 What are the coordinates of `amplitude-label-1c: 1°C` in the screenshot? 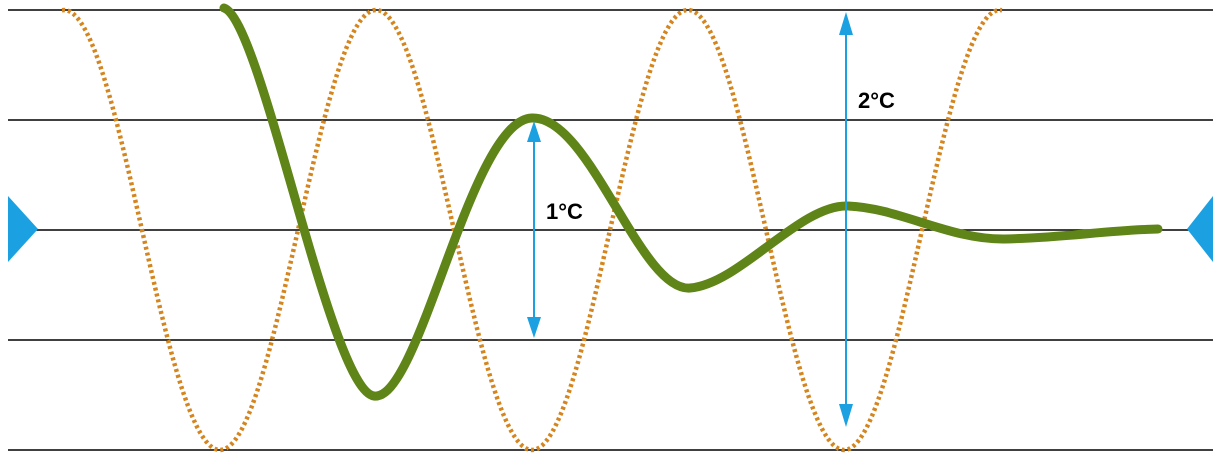 It's located at (564, 211).